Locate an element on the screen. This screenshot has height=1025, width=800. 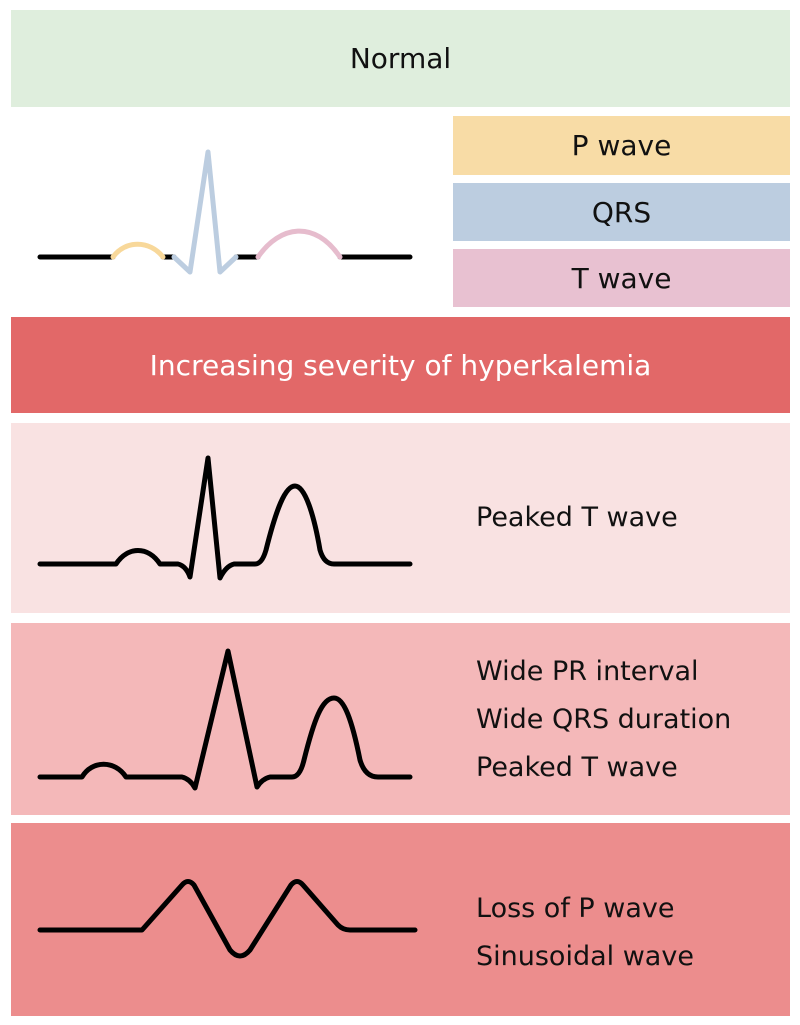
normal-label: Normal is located at coordinates (400, 58).